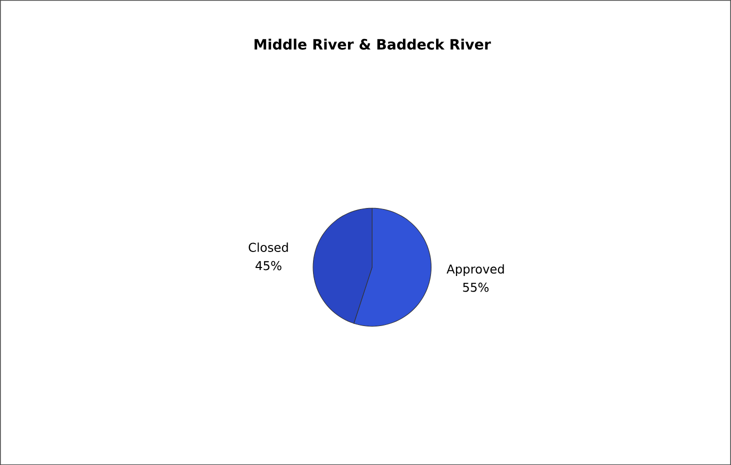 Image resolution: width=731 pixels, height=465 pixels. What do you see at coordinates (475, 270) in the screenshot?
I see `slice-label: Approved` at bounding box center [475, 270].